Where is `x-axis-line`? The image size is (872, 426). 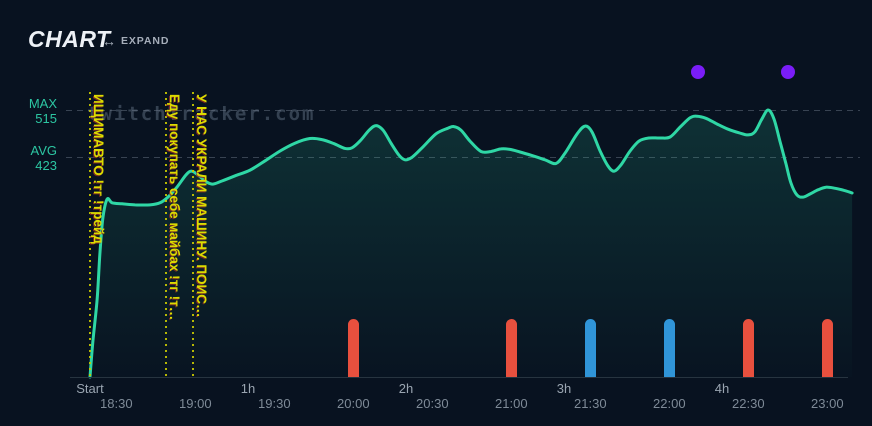
x-axis-line is located at coordinates (459, 377).